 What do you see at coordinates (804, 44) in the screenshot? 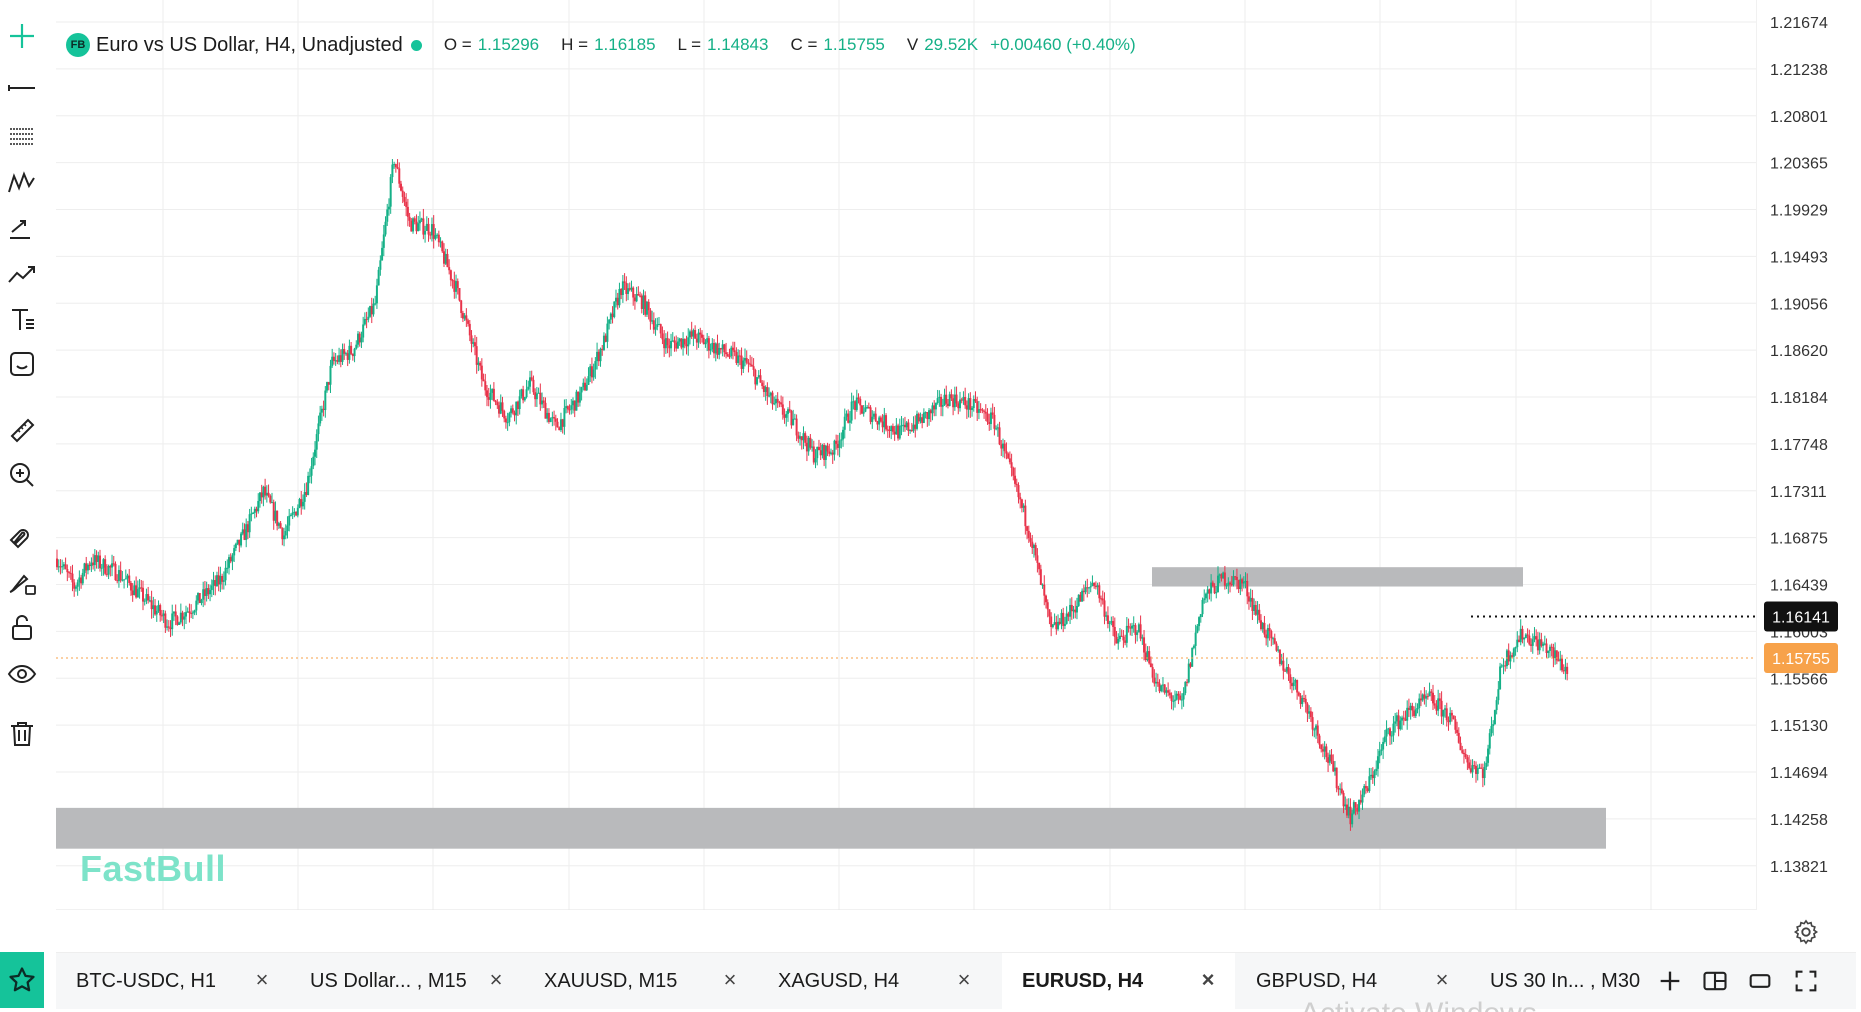
I see `close-key: C =` at bounding box center [804, 44].